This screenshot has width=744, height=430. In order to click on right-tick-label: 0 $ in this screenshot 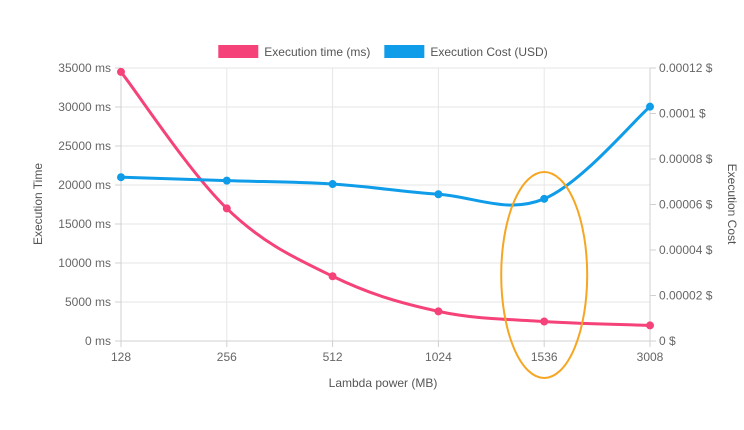, I will do `click(667, 341)`.